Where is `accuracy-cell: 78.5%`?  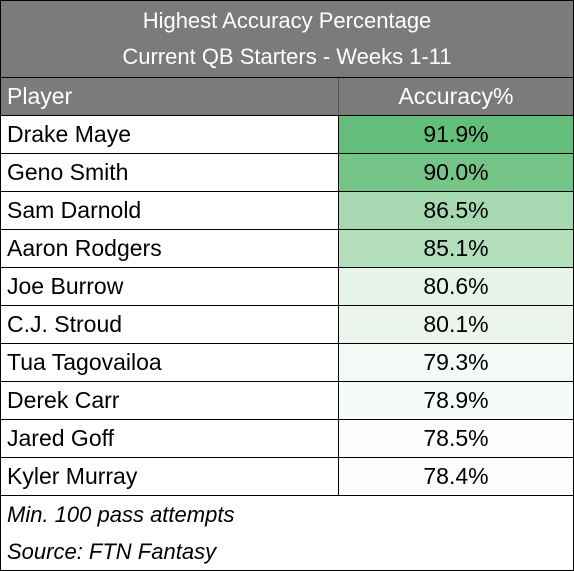
accuracy-cell: 78.5% is located at coordinates (456, 438).